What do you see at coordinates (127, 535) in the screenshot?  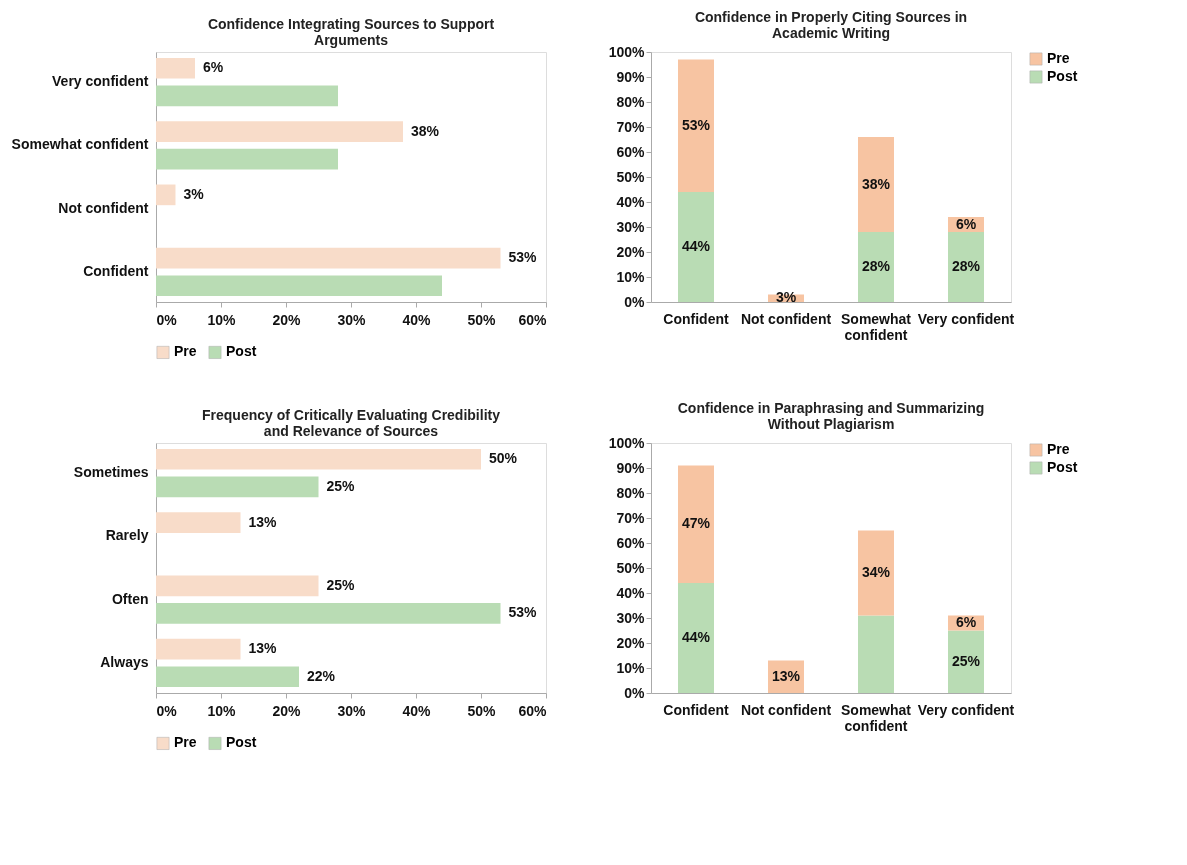 I see `y-tick-label: Rarely` at bounding box center [127, 535].